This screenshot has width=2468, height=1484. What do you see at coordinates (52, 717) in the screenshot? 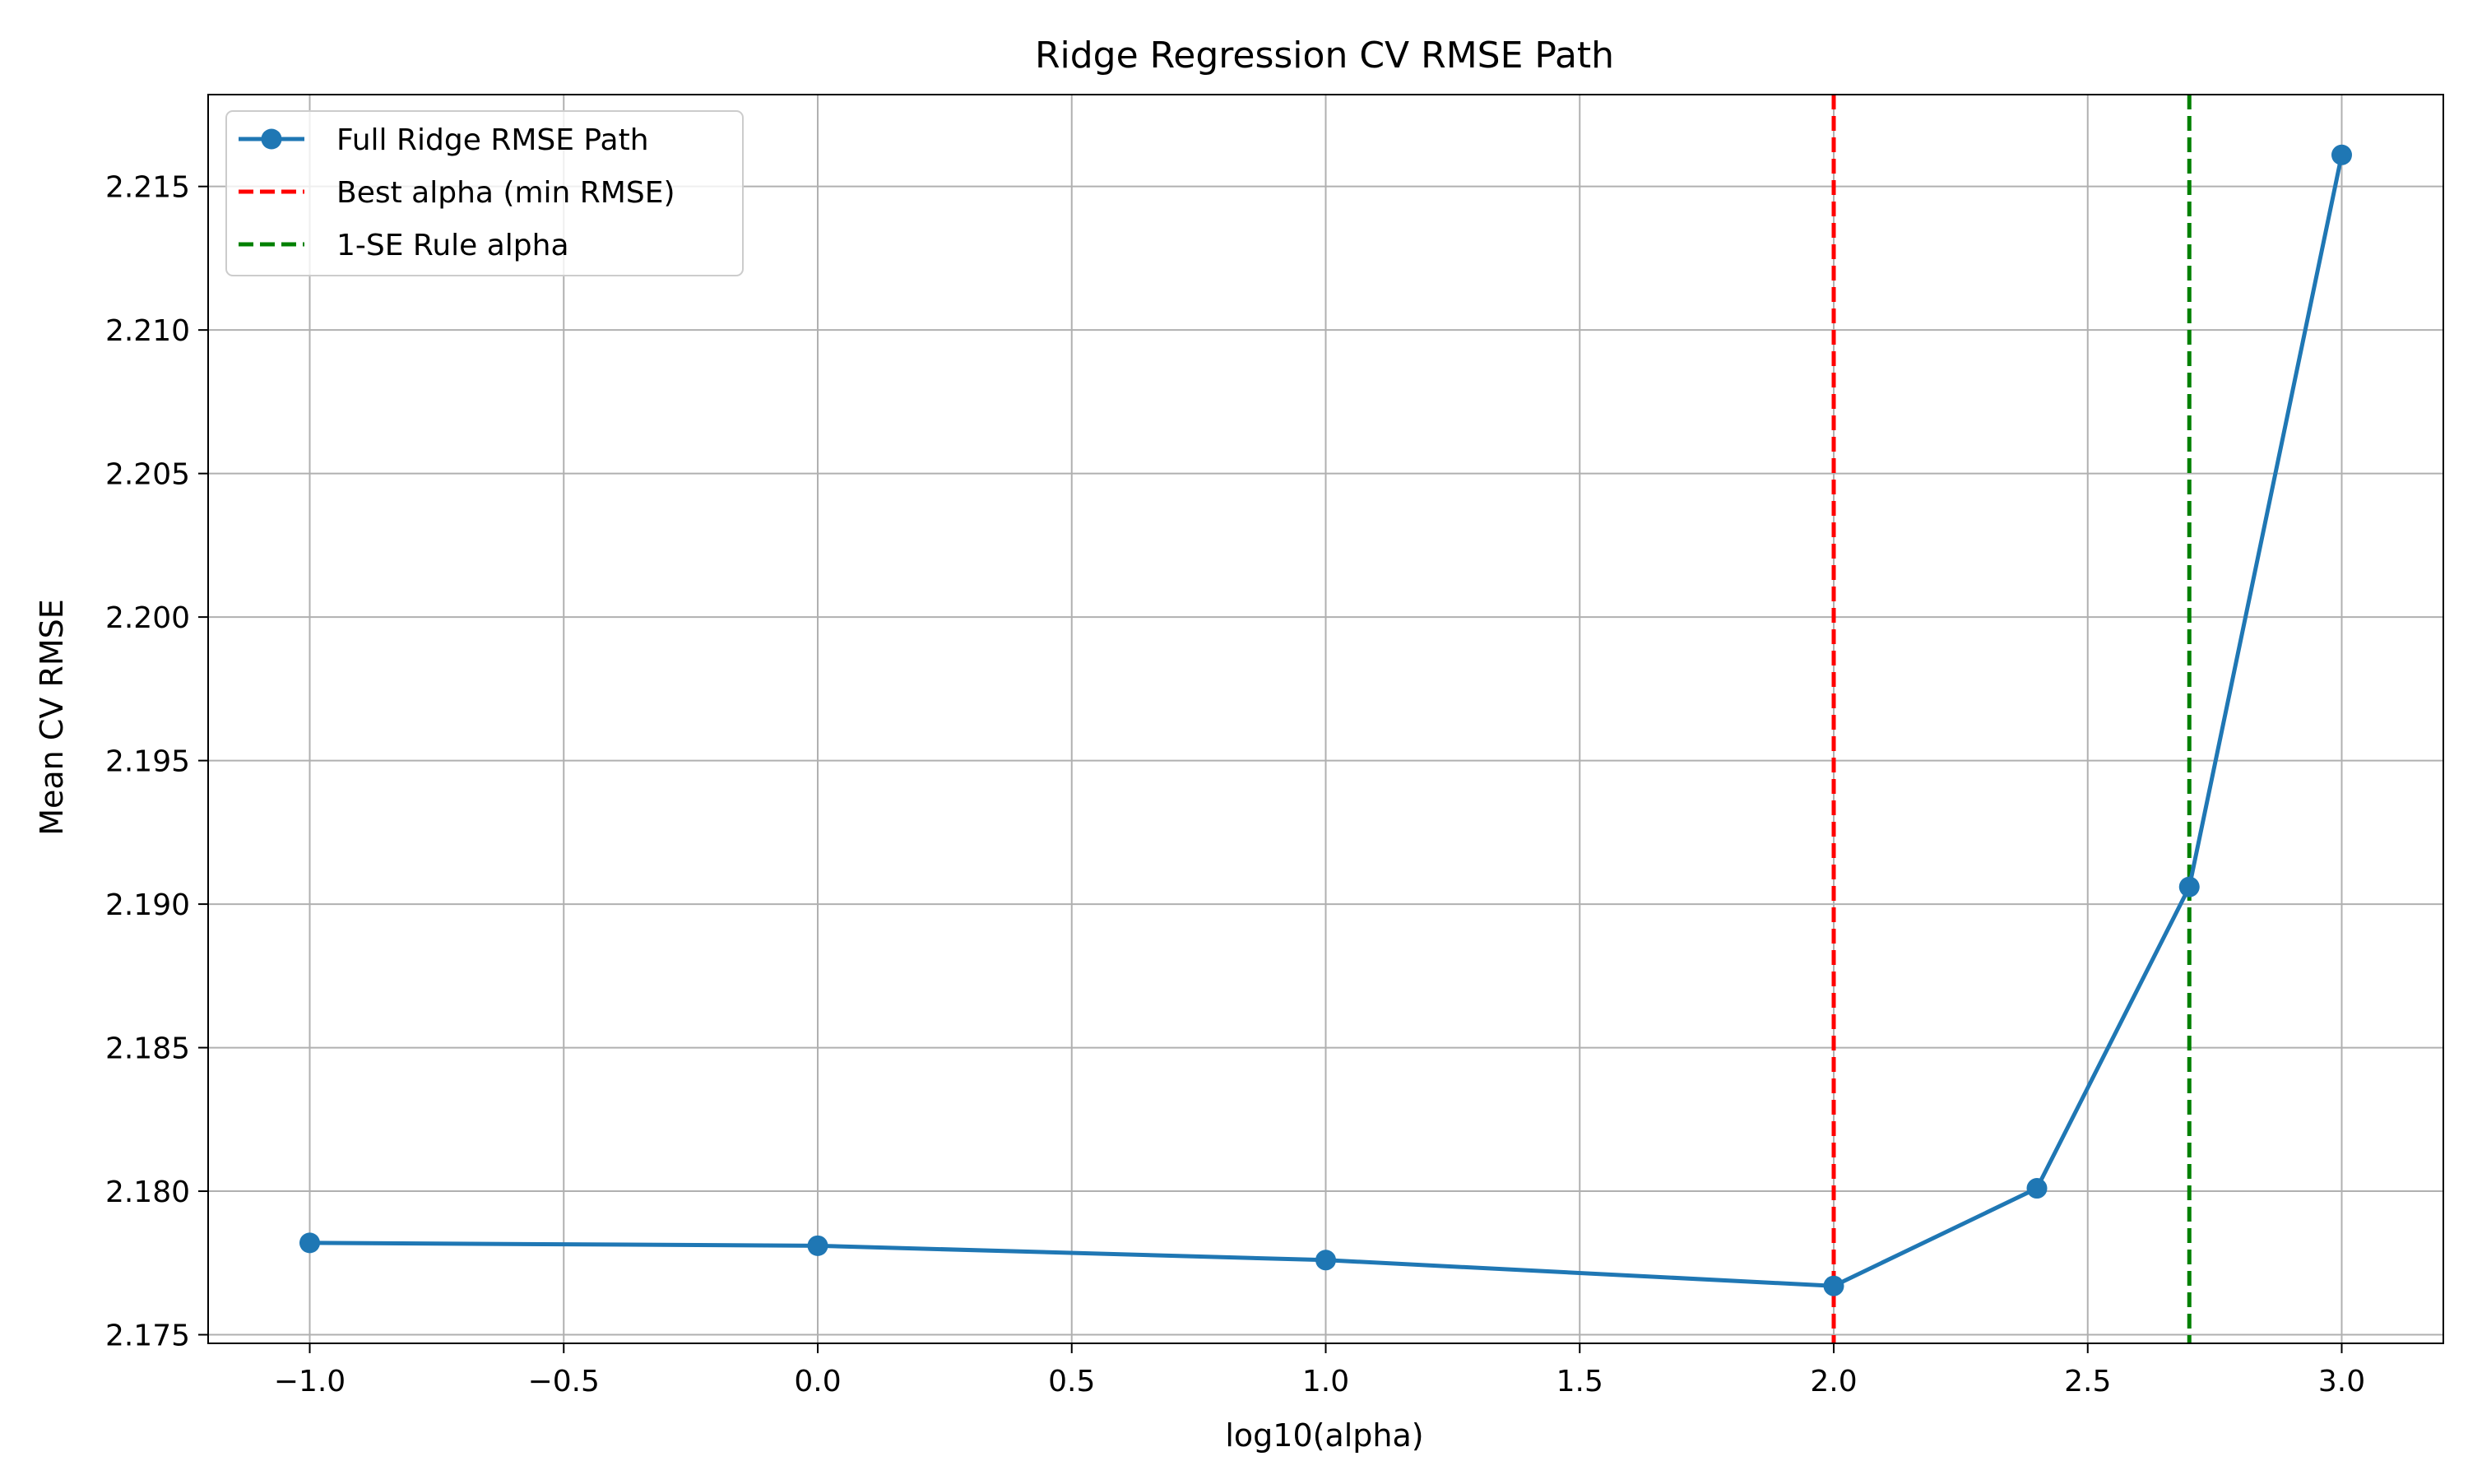
I see `y-axis-label: Mean CV RMSE` at bounding box center [52, 717].